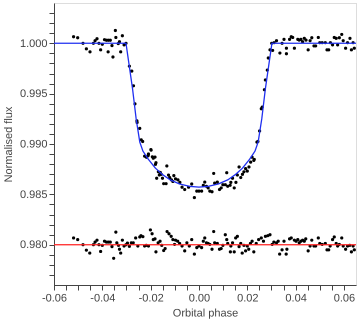  I want to click on x-tick-label: -0.02, so click(151, 298).